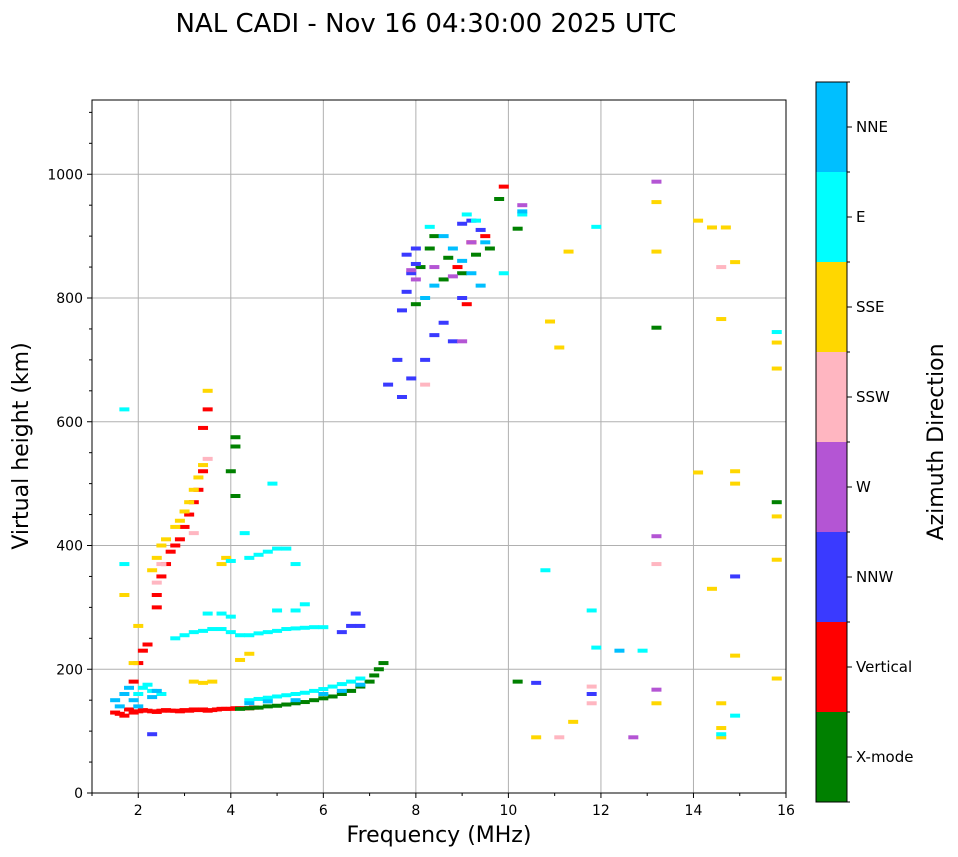  I want to click on colorbar-frame, so click(831, 442).